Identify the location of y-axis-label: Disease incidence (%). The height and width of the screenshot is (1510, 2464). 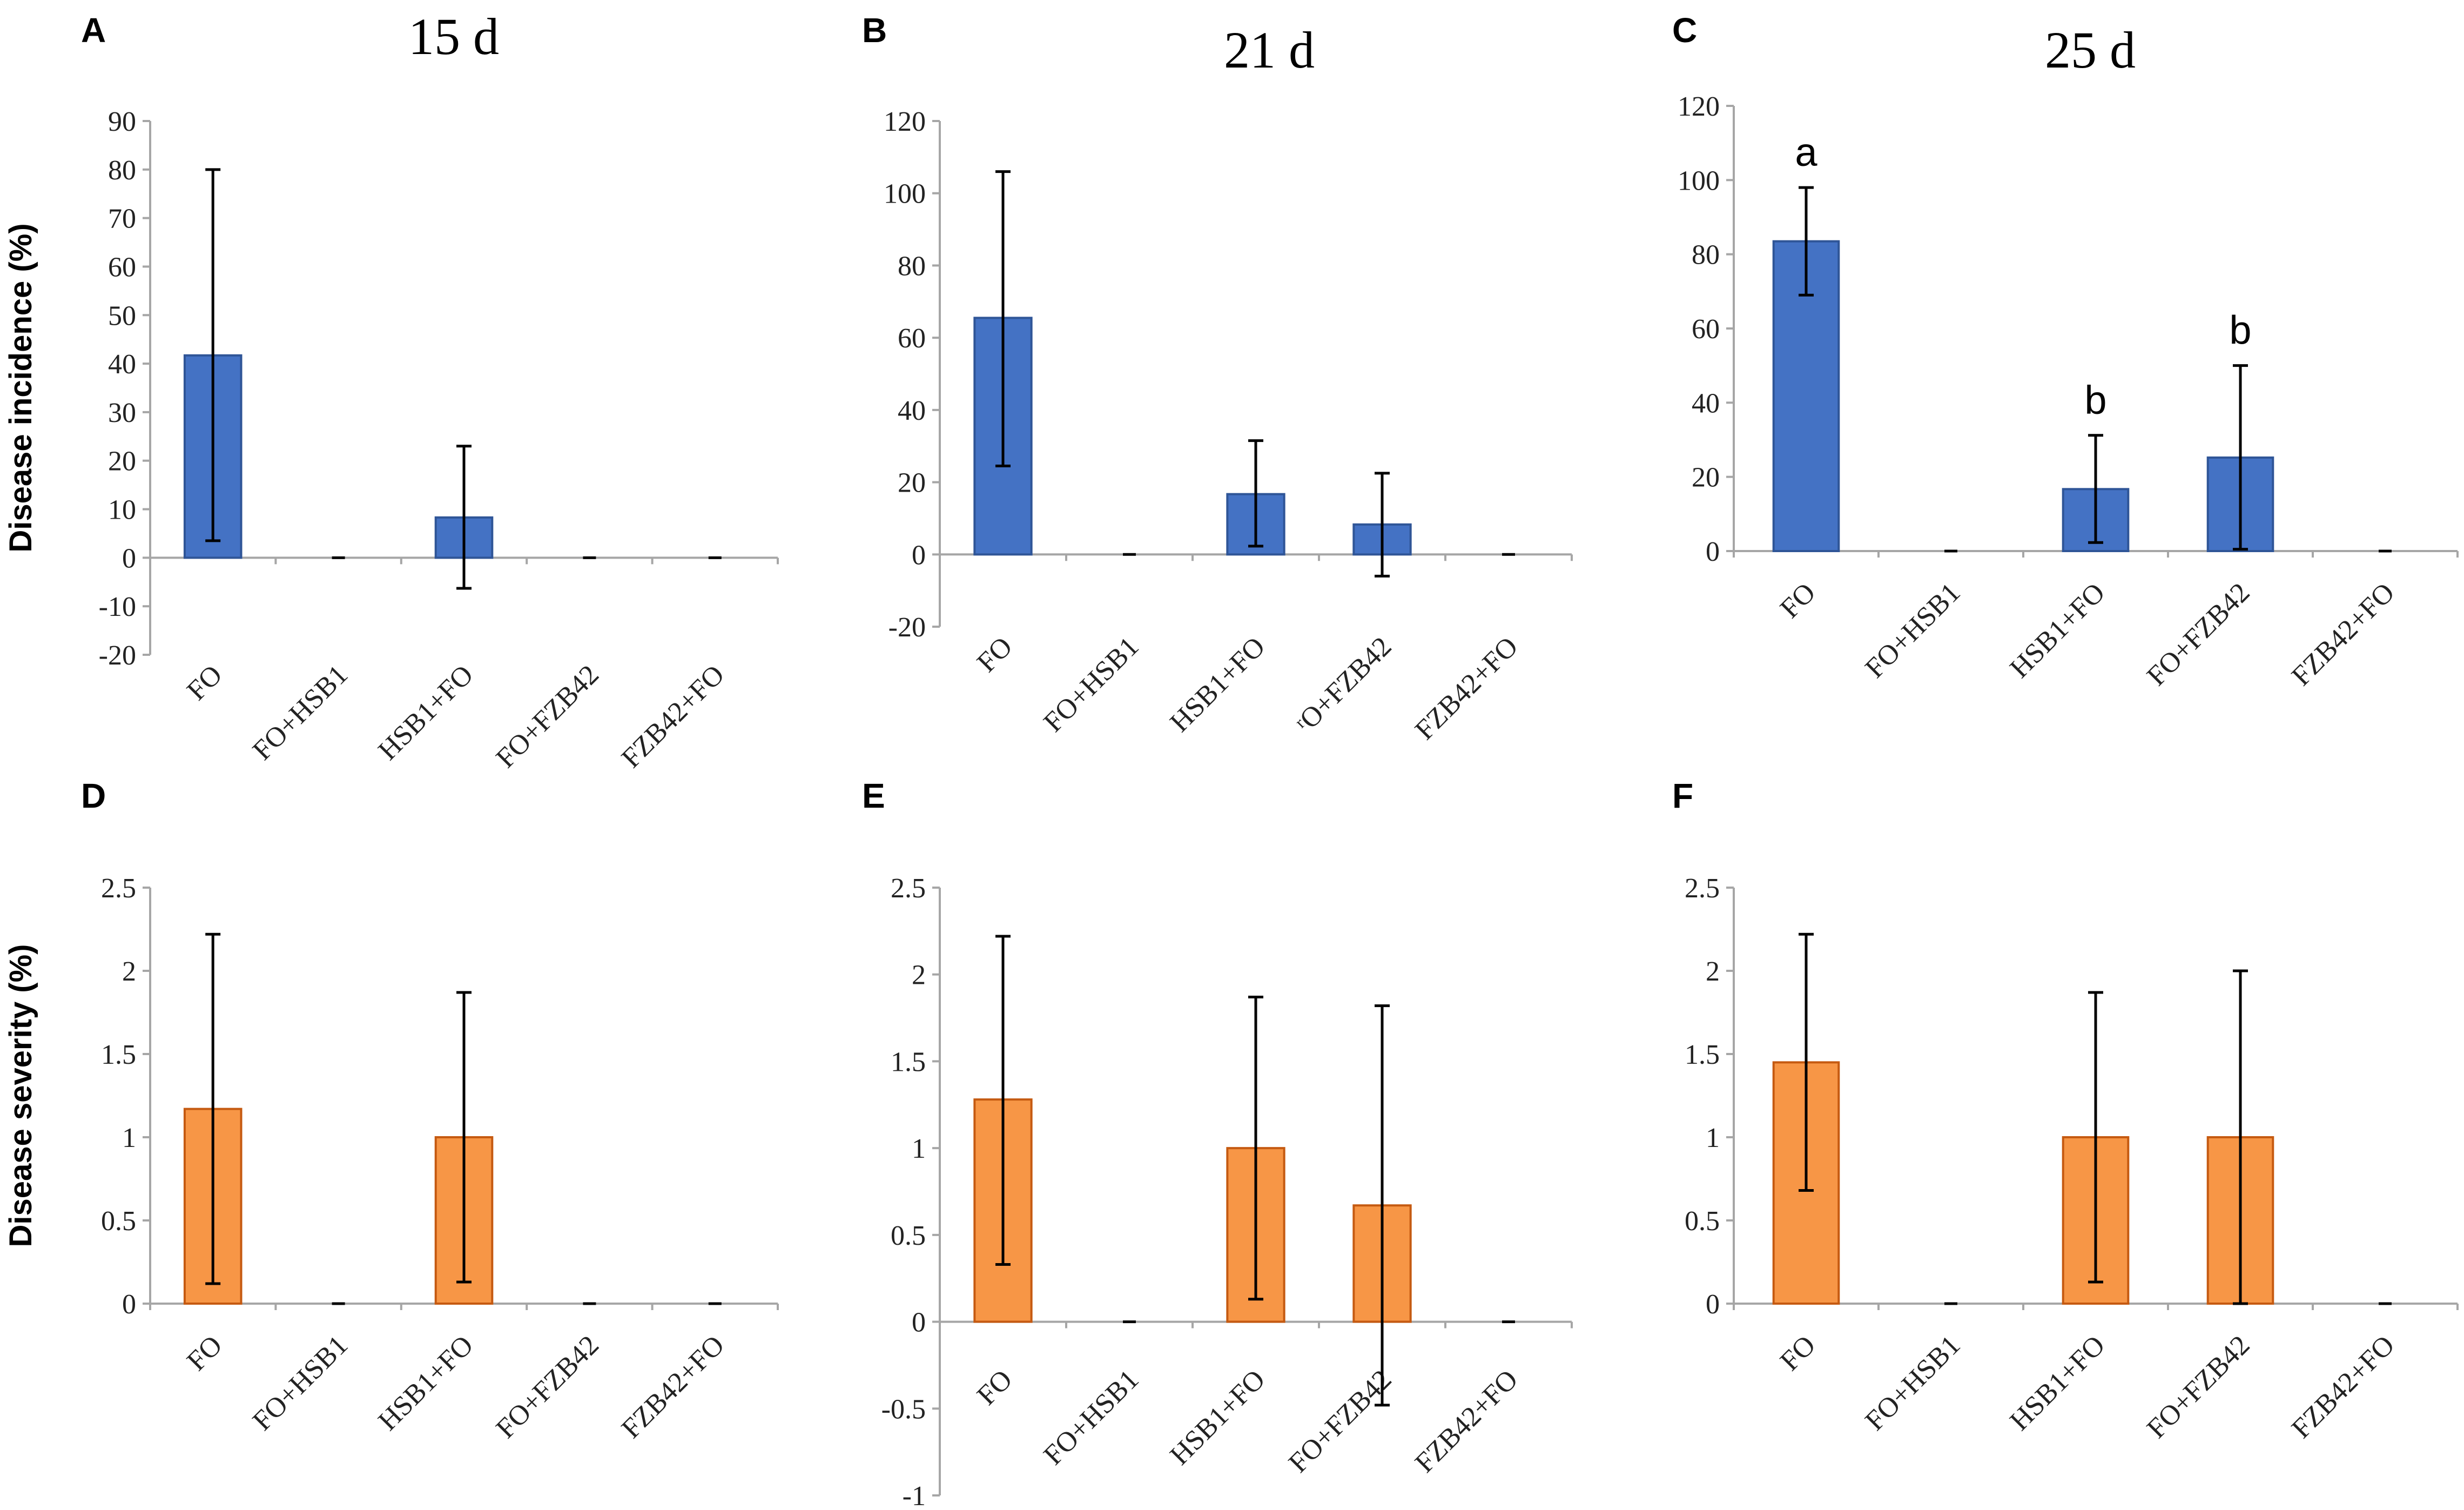
(20, 387).